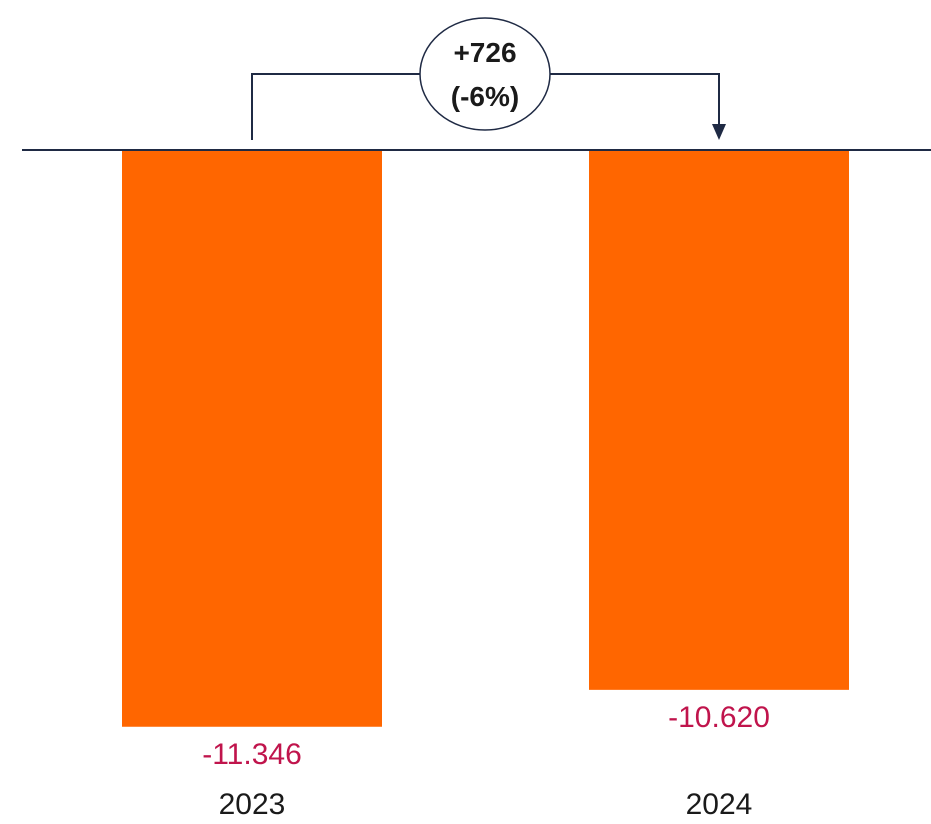 This screenshot has height=824, width=931. What do you see at coordinates (252, 754) in the screenshot?
I see `value-label-2023: -11.346` at bounding box center [252, 754].